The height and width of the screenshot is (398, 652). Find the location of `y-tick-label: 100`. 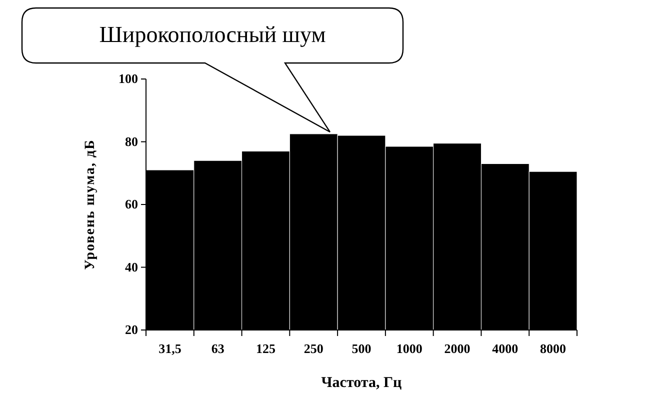

y-tick-label: 100 is located at coordinates (128, 78).